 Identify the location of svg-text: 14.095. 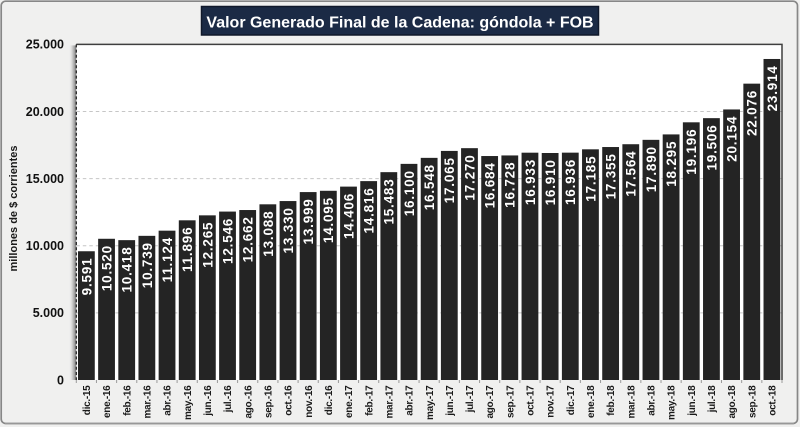
(328, 220).